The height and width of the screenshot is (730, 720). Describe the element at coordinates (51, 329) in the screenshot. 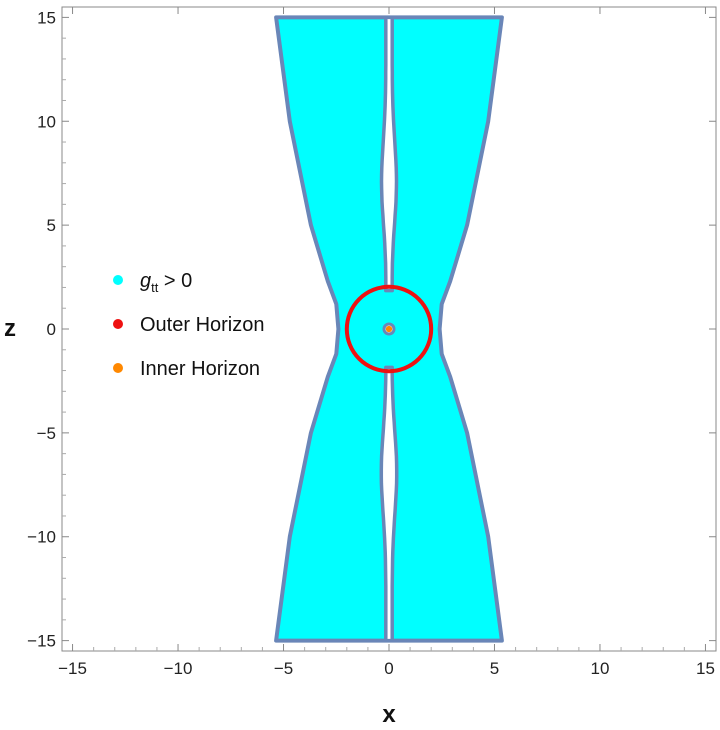

I see `y-tick-label: 0` at that location.